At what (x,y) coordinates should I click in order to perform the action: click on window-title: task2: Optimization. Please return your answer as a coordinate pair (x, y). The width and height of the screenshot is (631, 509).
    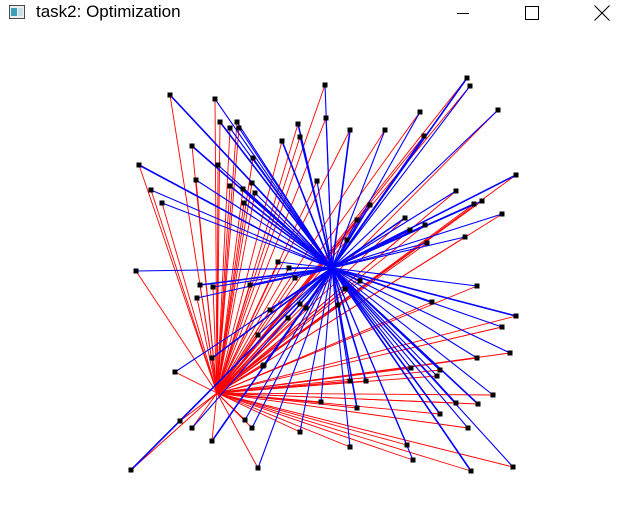
    Looking at the image, I should click on (108, 11).